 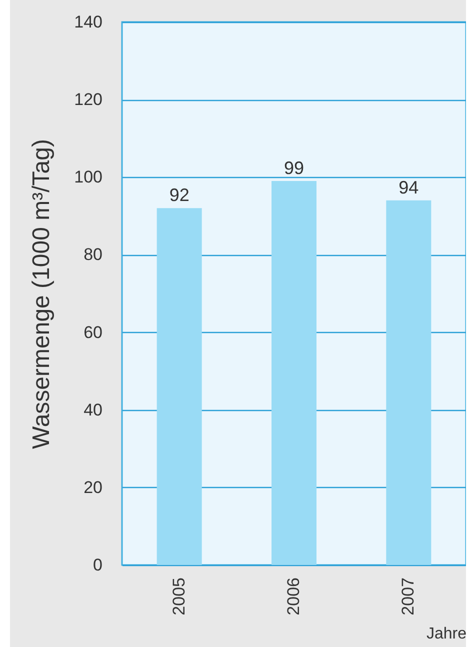 What do you see at coordinates (93, 332) in the screenshot?
I see `y-tick-label: 60` at bounding box center [93, 332].